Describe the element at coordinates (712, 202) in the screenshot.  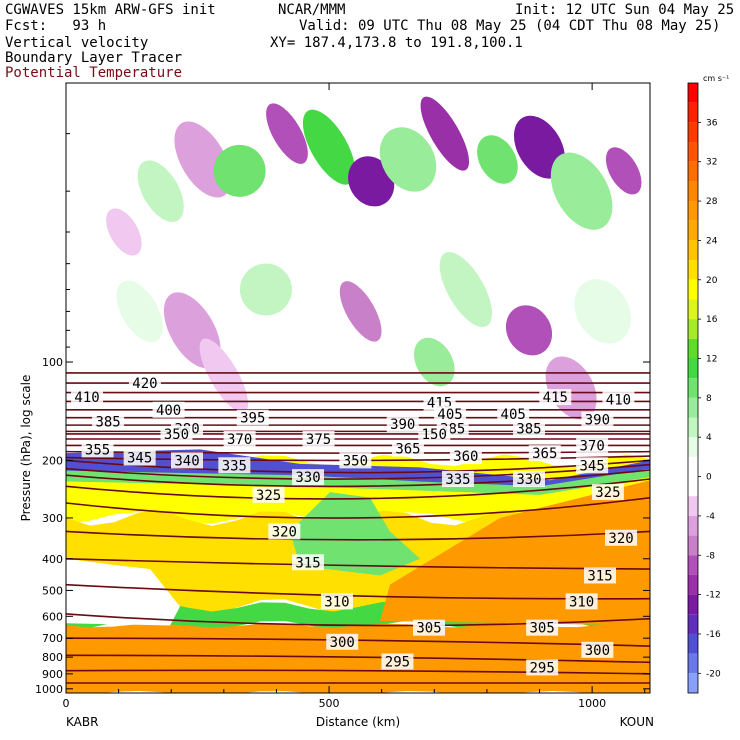
I see `colorbar-label: 28` at that location.